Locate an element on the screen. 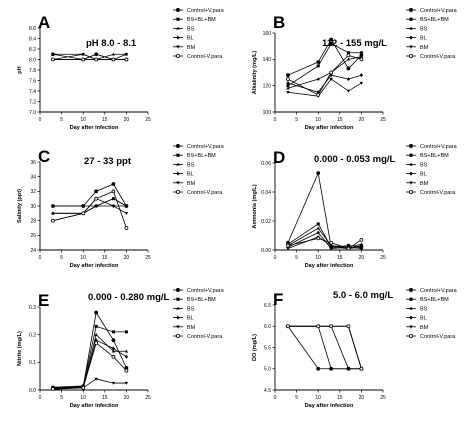 The width and height of the screenshot is (474, 424). panel-range-a: pH 8.0 - 8.1 is located at coordinates (111, 43).